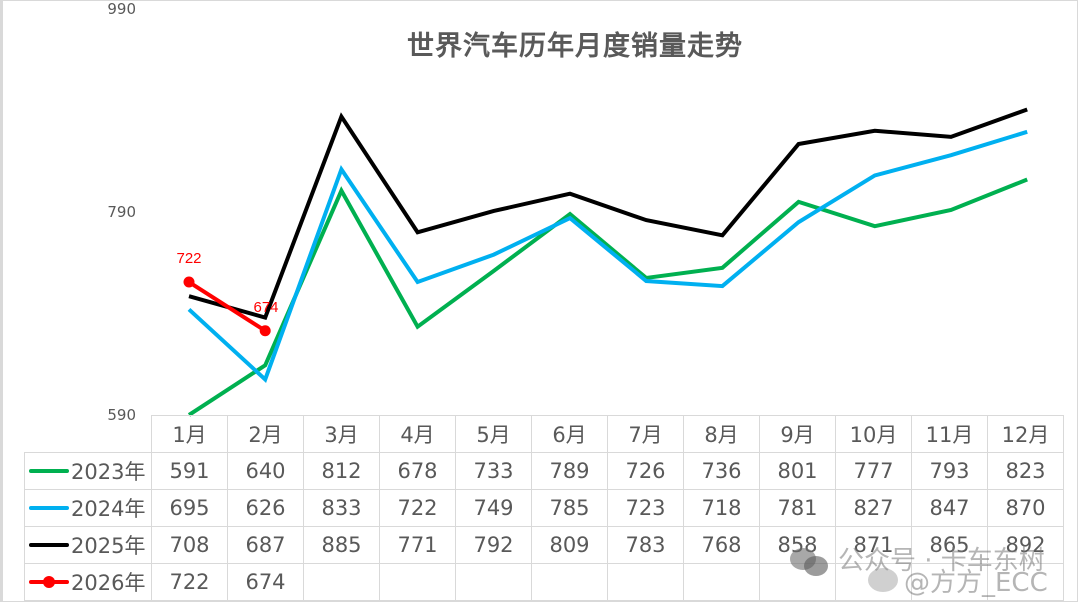 This screenshot has height=604, width=1080. I want to click on table-cell: 847, so click(949, 508).